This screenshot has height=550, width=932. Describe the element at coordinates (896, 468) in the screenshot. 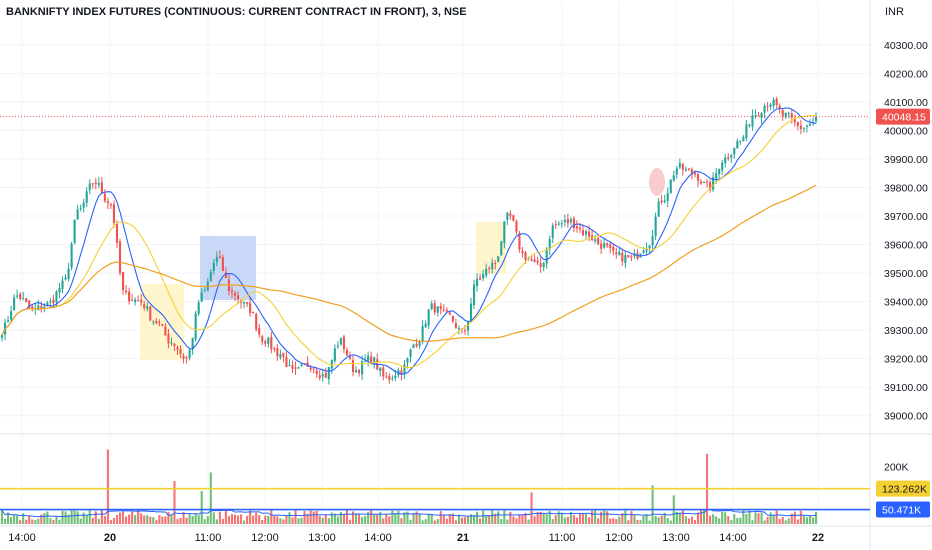

I see `volume-tick-label: 200K` at that location.